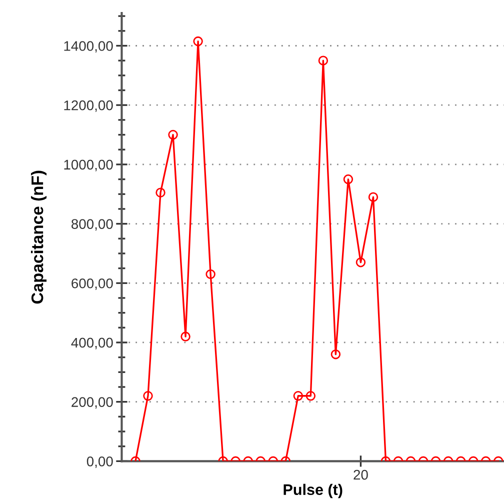 The image size is (504, 504). Describe the element at coordinates (99, 462) in the screenshot. I see `y-tick-label: 0,00` at that location.